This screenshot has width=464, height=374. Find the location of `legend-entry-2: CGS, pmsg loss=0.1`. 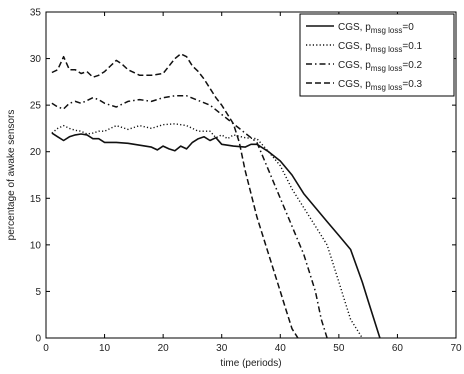

legend-entry-2: CGS, pmsg loss=0.1 is located at coordinates (380, 47).